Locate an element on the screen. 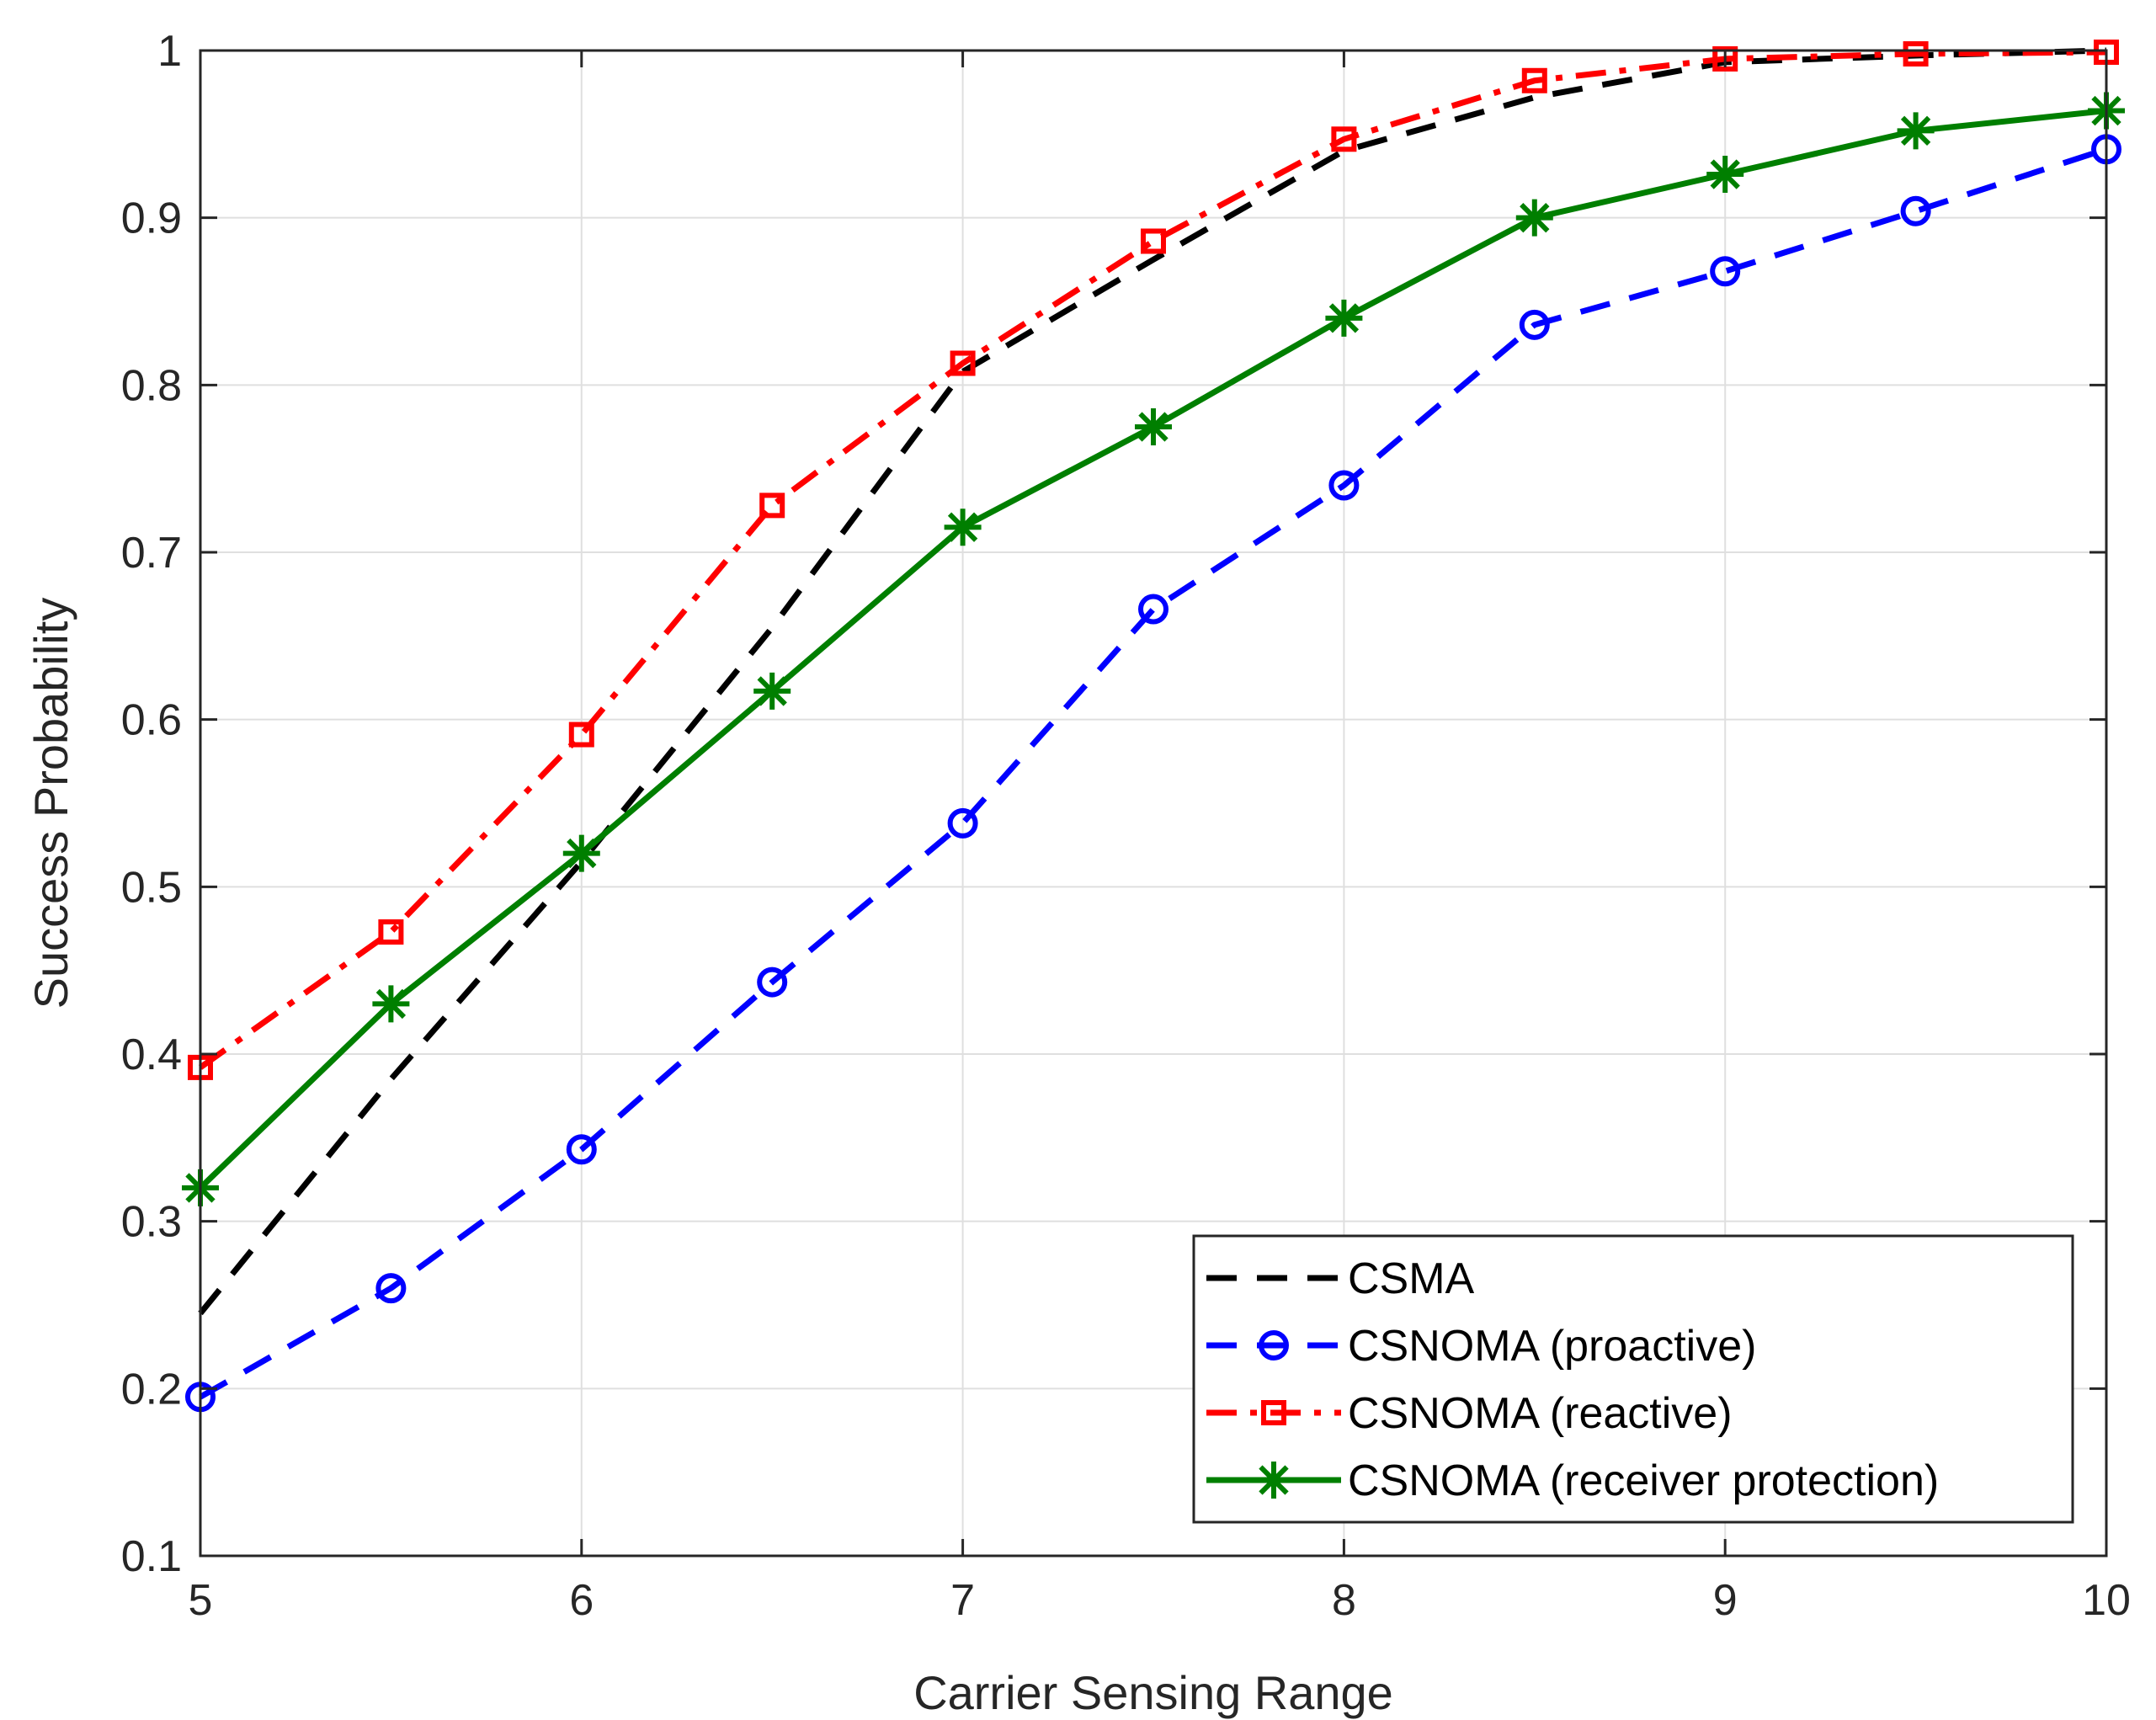 Image resolution: width=2156 pixels, height=1720 pixels. y-tick-label: 0.6 is located at coordinates (152, 720).